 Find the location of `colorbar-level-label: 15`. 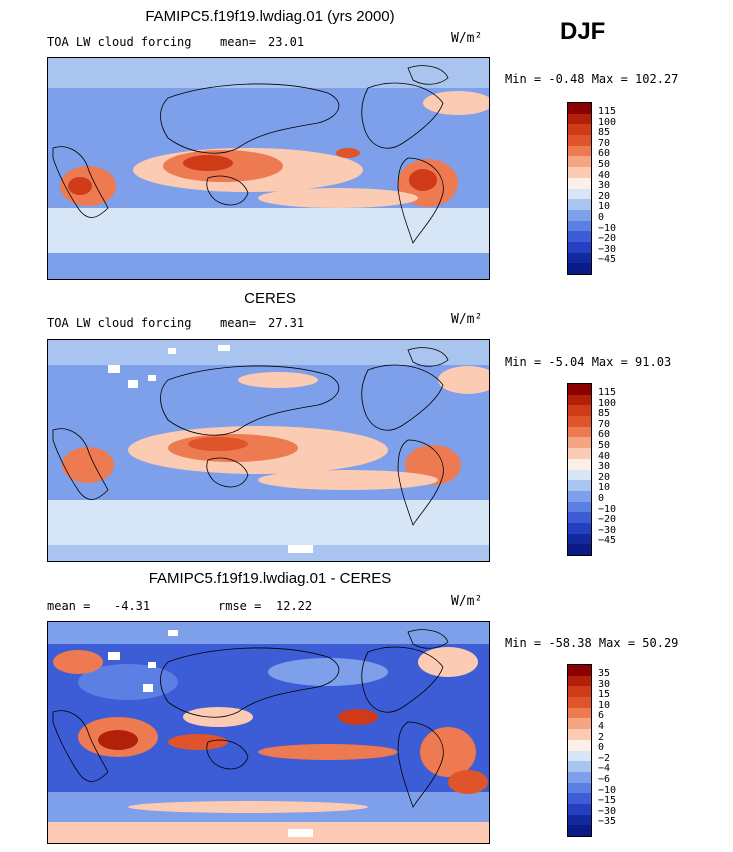

colorbar-level-label: 15 is located at coordinates (604, 695).